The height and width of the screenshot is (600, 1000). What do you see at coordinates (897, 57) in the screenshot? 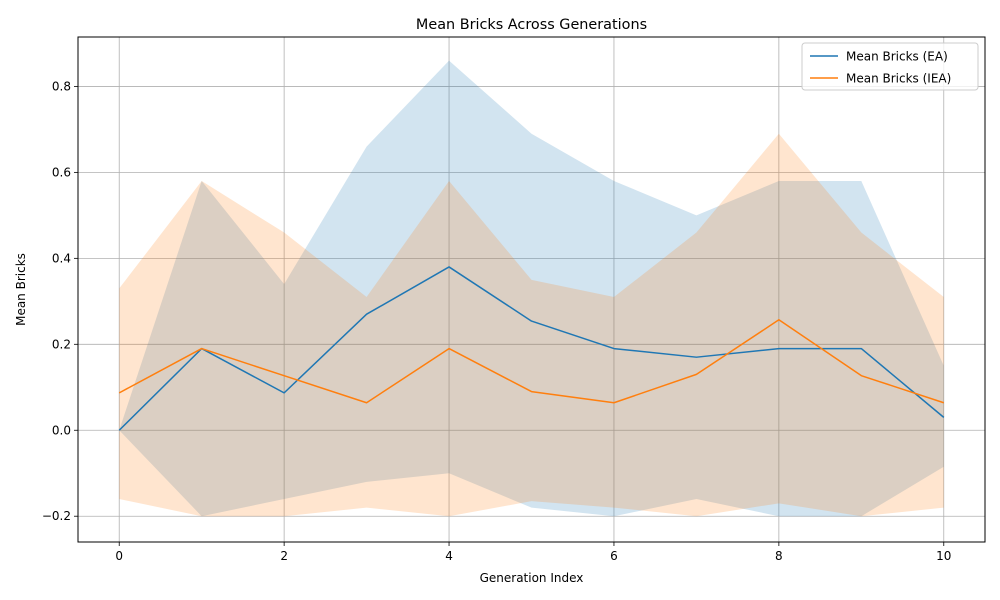
I see `legend-label-ea: Mean Bricks (EA)` at bounding box center [897, 57].